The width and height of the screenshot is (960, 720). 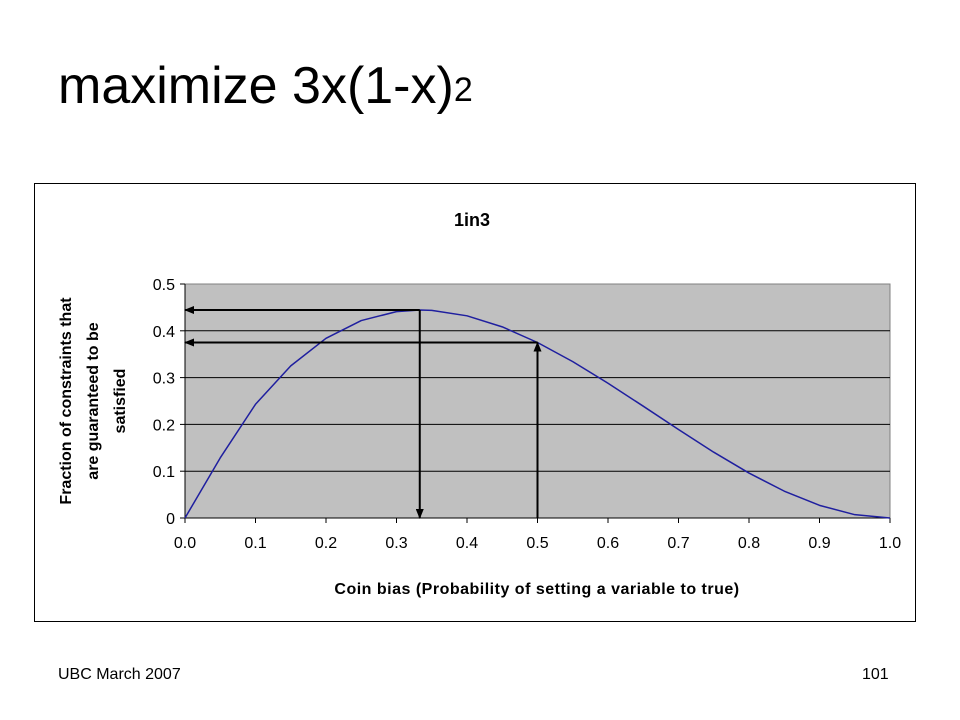 I want to click on footer-date: UBC March 2007, so click(x=119, y=674).